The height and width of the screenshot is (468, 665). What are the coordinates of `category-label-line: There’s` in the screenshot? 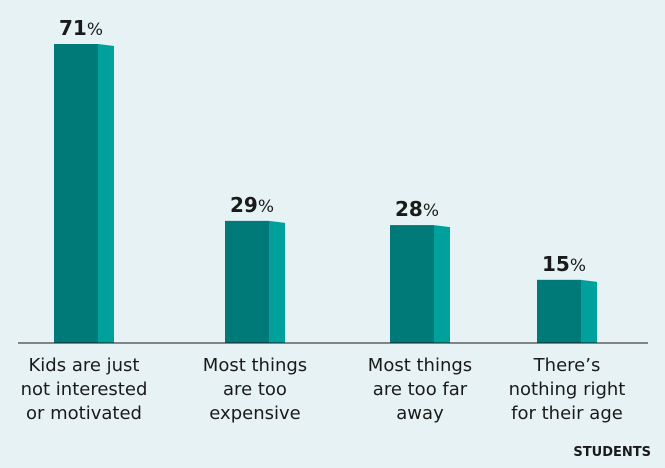 It's located at (567, 365).